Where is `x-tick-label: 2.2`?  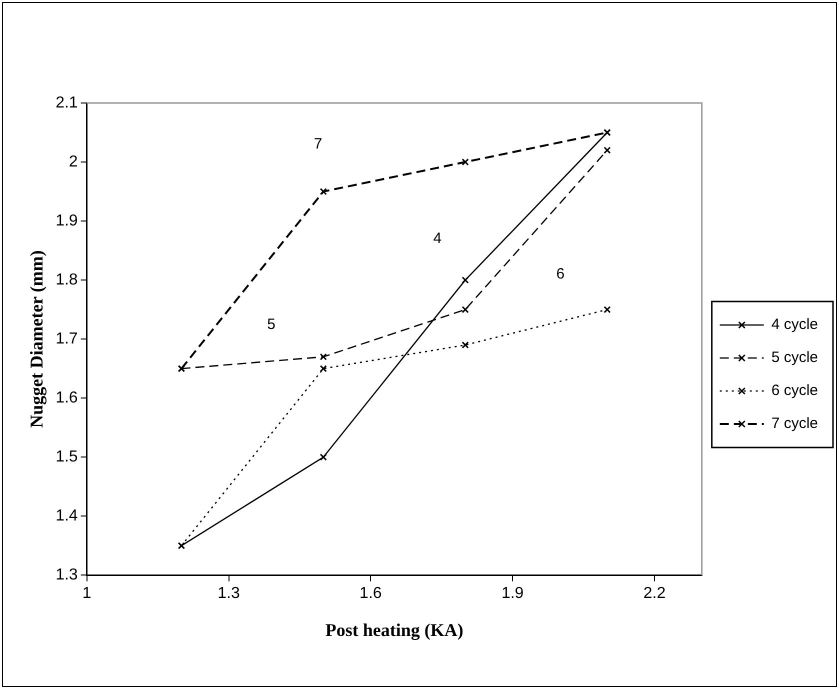 x-tick-label: 2.2 is located at coordinates (654, 593).